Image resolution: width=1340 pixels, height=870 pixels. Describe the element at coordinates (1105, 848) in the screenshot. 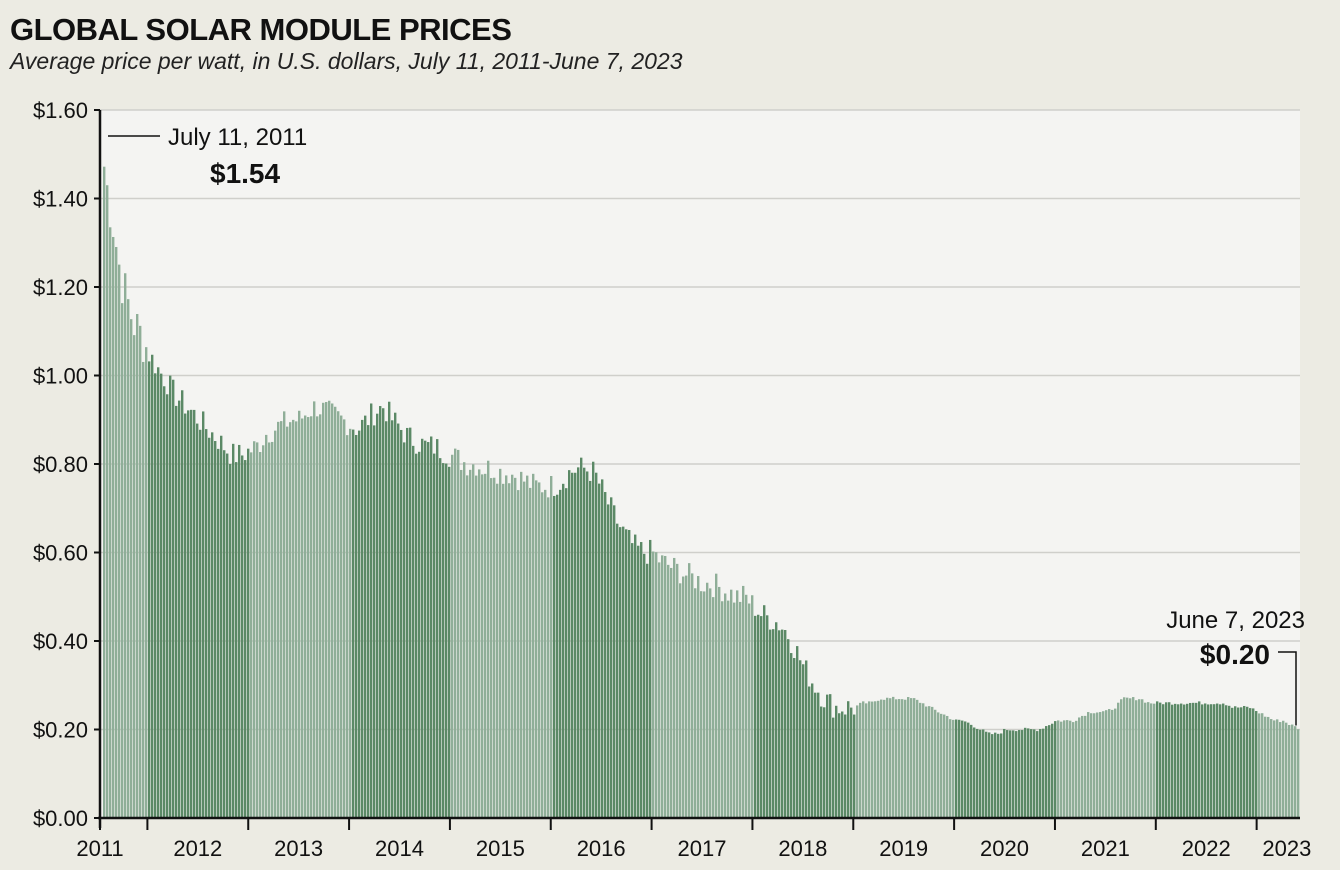

I see `x-tick-label: 2021` at that location.